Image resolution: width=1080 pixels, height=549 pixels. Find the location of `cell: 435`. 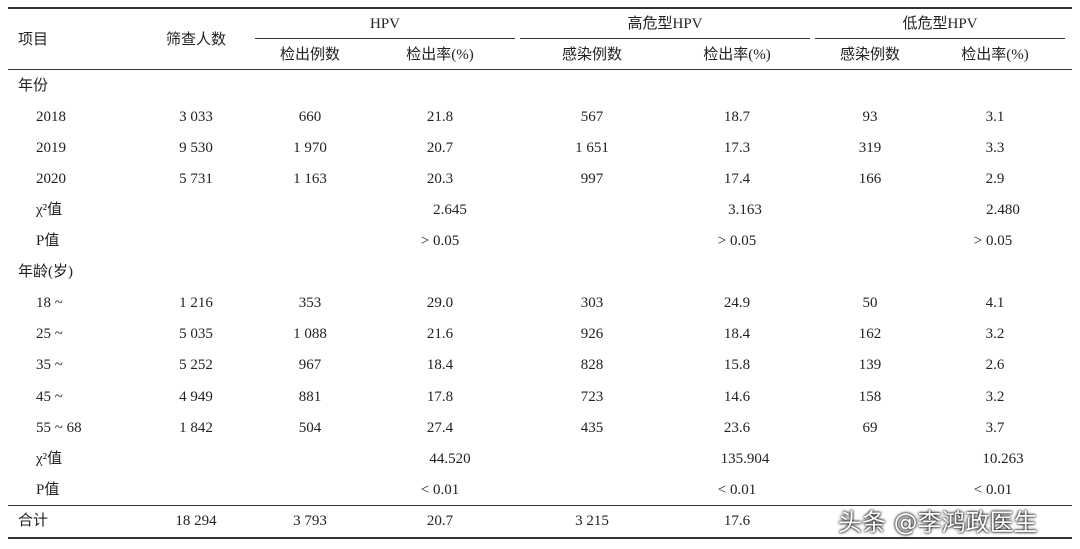

cell: 435 is located at coordinates (592, 427).